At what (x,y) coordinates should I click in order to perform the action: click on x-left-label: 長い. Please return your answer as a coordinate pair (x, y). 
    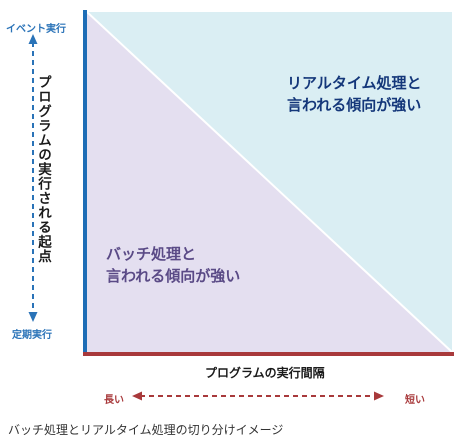
    Looking at the image, I should click on (114, 400).